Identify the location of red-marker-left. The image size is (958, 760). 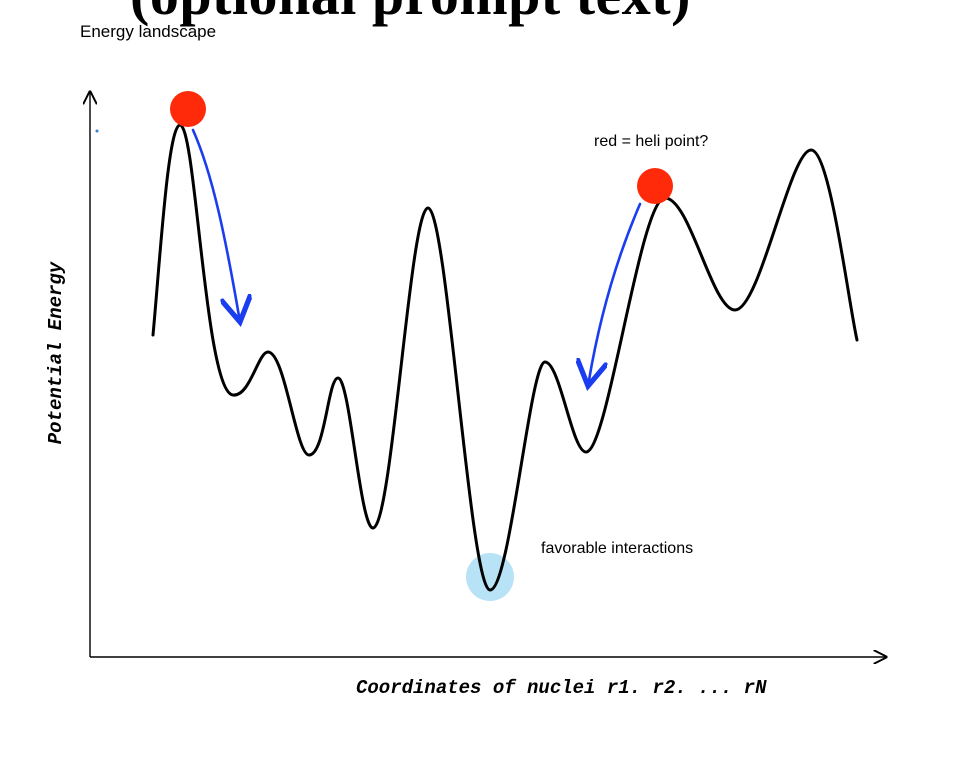
(188, 109).